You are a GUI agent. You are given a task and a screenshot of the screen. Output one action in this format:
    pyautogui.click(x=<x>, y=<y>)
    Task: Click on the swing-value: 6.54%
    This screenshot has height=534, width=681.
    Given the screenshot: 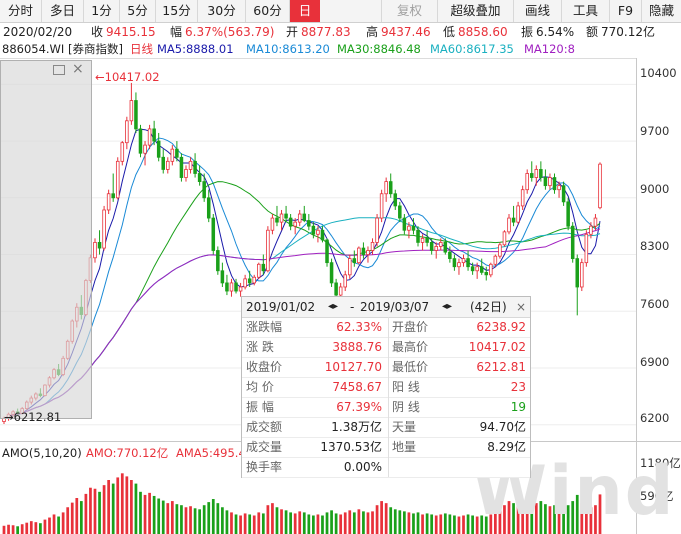 What is the action you would take?
    pyautogui.click(x=555, y=32)
    